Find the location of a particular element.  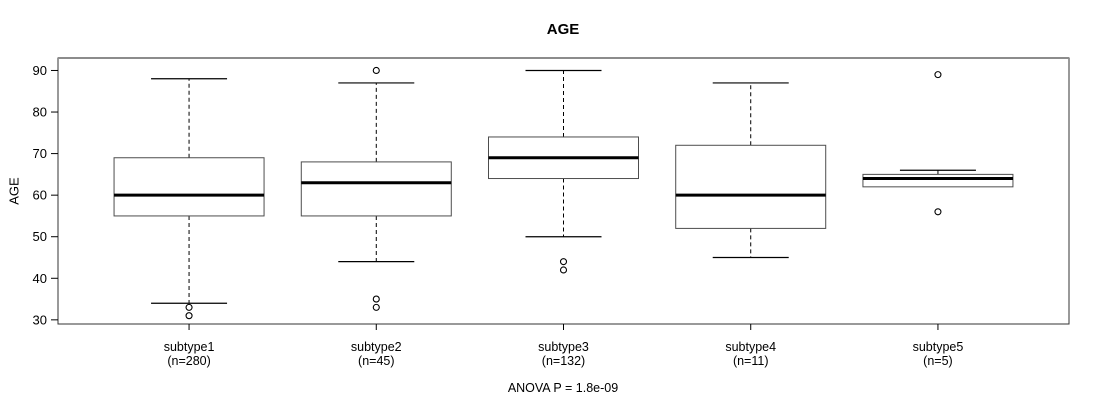

boxplot-subtype2: subtype2(n=45) is located at coordinates (376, 217).